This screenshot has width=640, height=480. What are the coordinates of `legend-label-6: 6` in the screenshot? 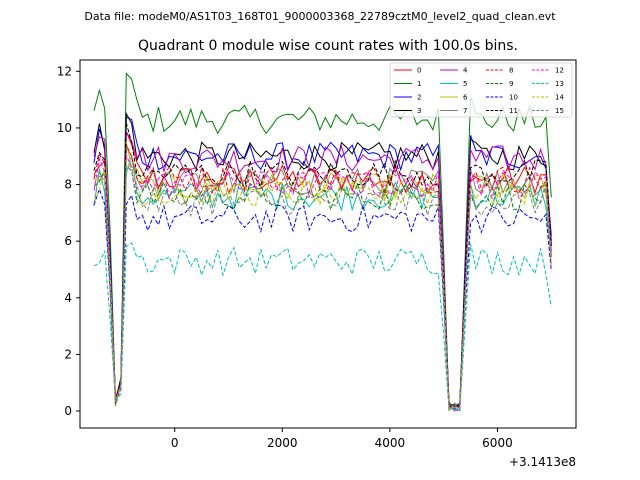 It's located at (465, 98).